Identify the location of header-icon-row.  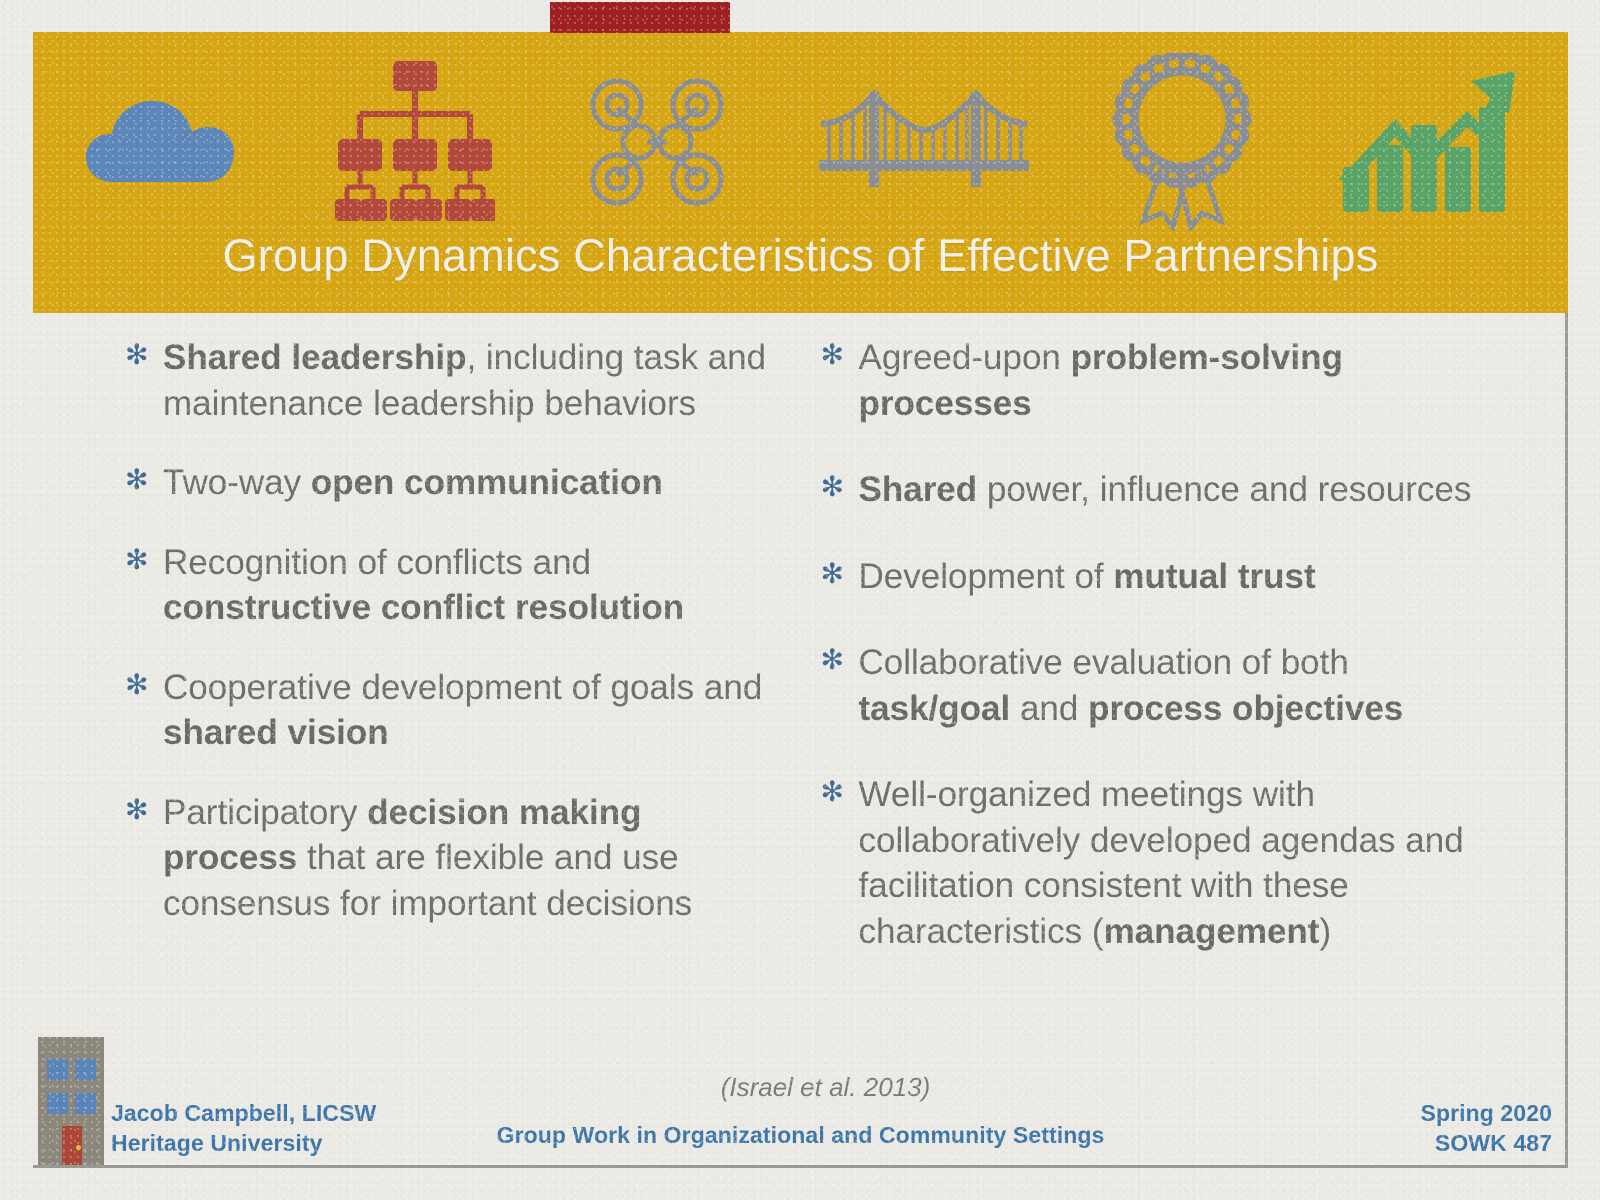
(800, 141).